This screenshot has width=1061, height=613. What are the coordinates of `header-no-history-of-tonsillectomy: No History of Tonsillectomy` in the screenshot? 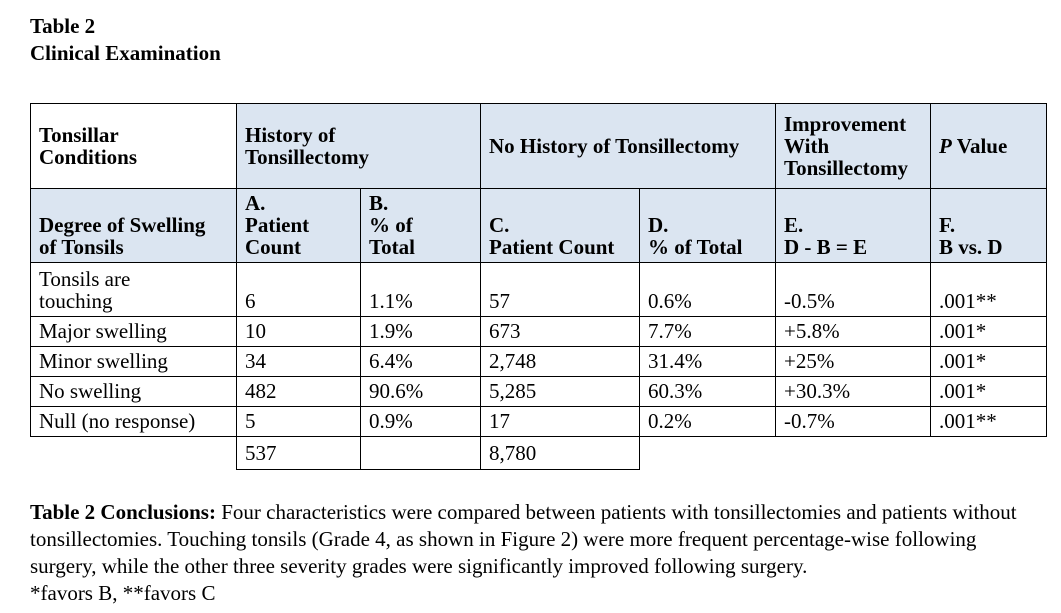 It's located at (628, 146).